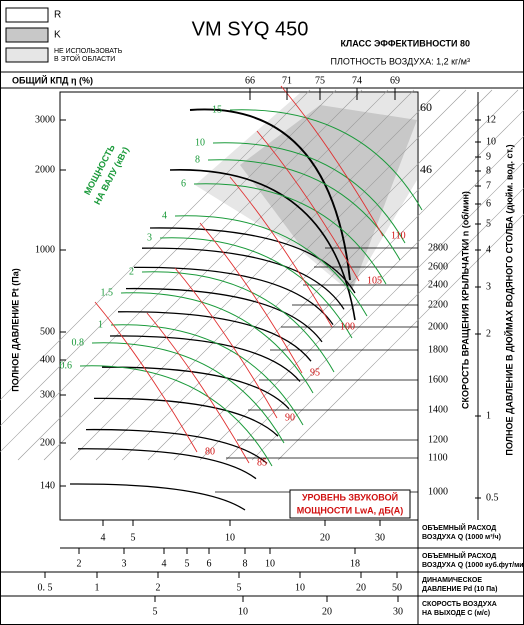 Image resolution: width=524 pixels, height=625 pixels. I want to click on rpm-axis-label: СКОРОСТЬ ВРАЩЕНИЯ КРЫЛЬЧАТКИ n (об/мин), so click(465, 300).